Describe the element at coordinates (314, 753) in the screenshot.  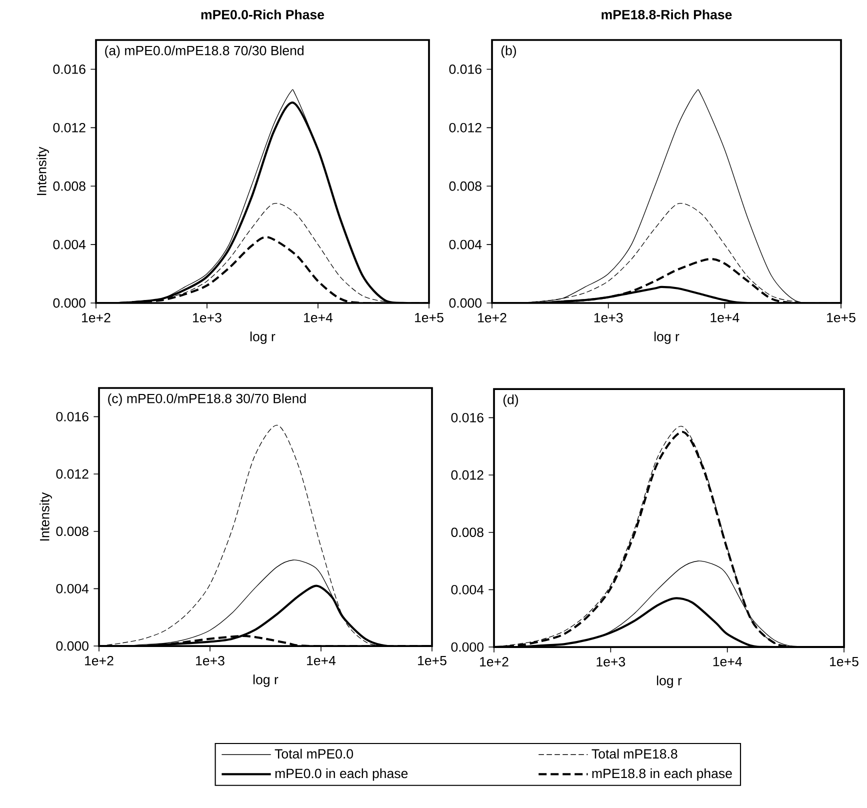
I see `legend-label: Total mPE0.0` at that location.